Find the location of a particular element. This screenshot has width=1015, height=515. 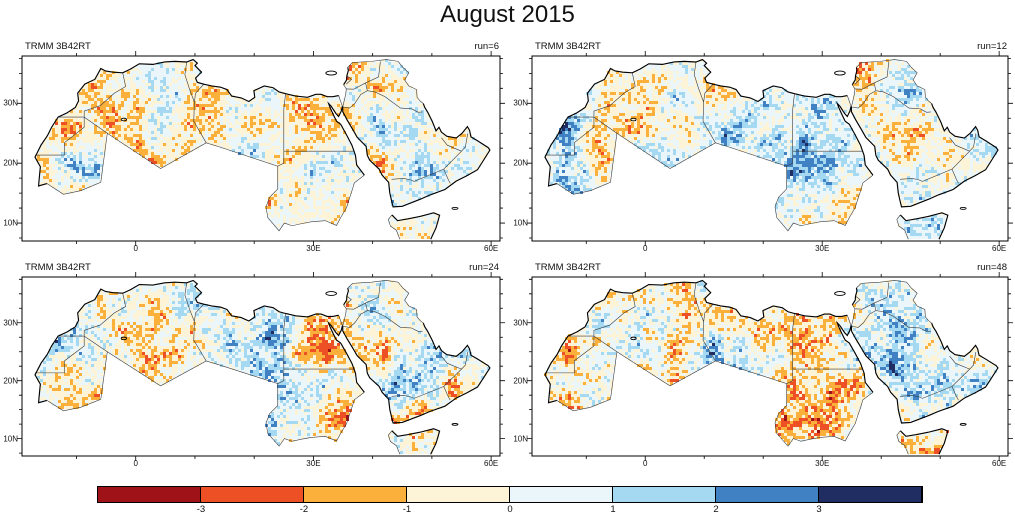

panel-header: TRMM 3B42RT run=48 is located at coordinates (770, 267).